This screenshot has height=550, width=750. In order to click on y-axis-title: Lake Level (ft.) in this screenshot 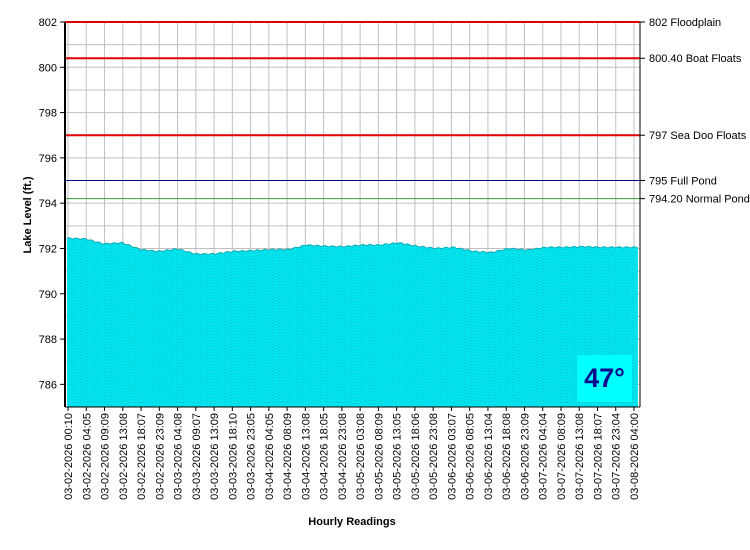, I will do `click(28, 214)`.